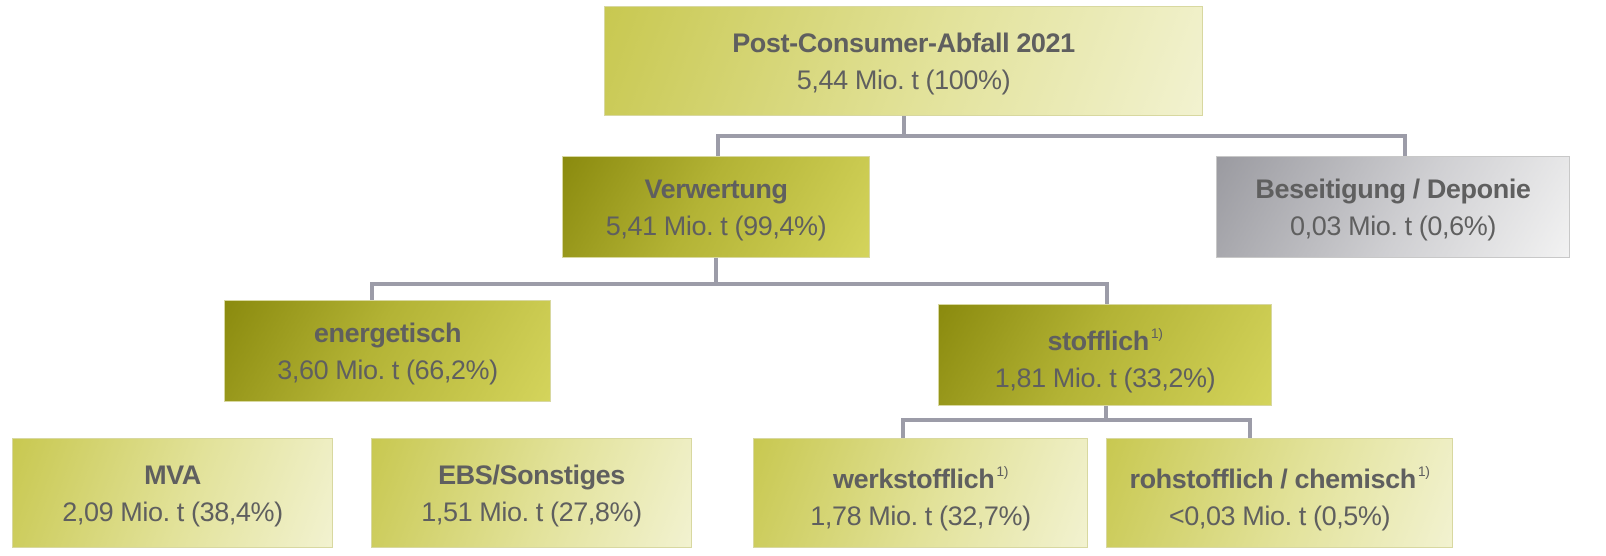 Image resolution: width=1606 pixels, height=556 pixels. I want to click on node-title: Post-Consumer-Abfall 2021, so click(903, 43).